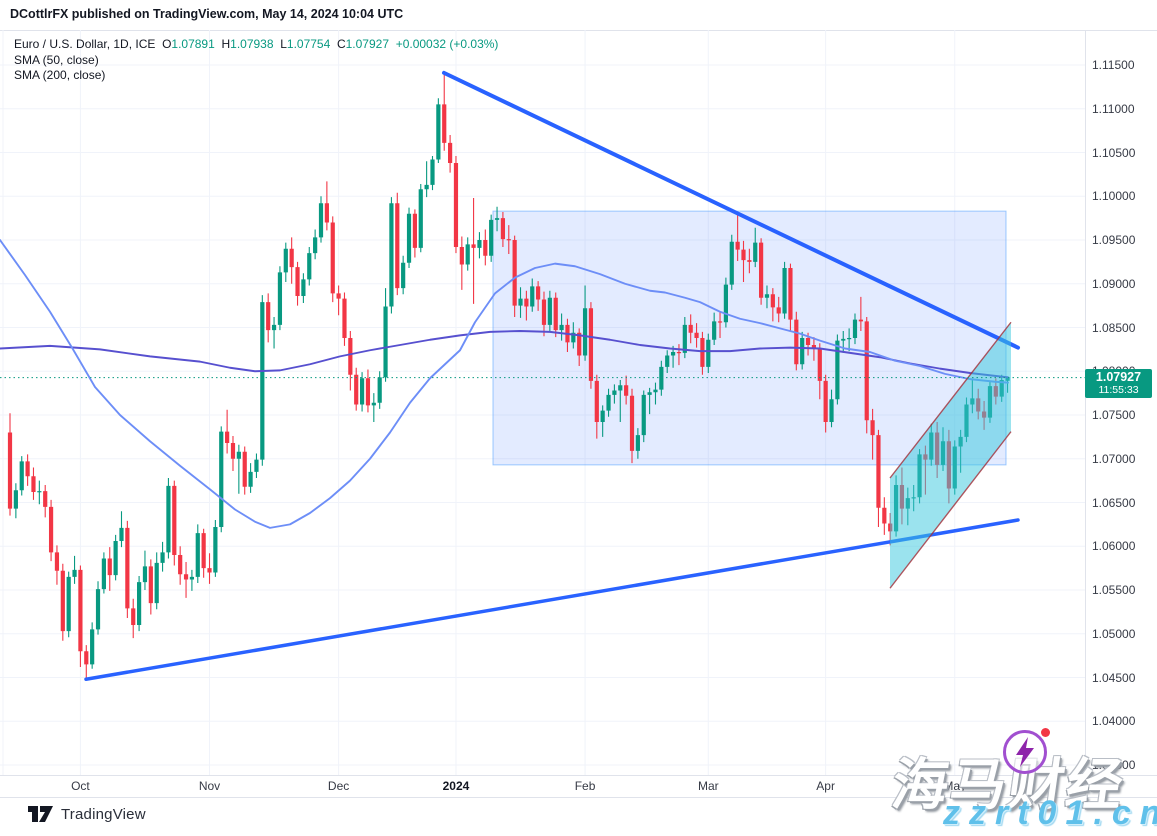  What do you see at coordinates (950, 510) in the screenshot?
I see `channel-lower-border` at bounding box center [950, 510].